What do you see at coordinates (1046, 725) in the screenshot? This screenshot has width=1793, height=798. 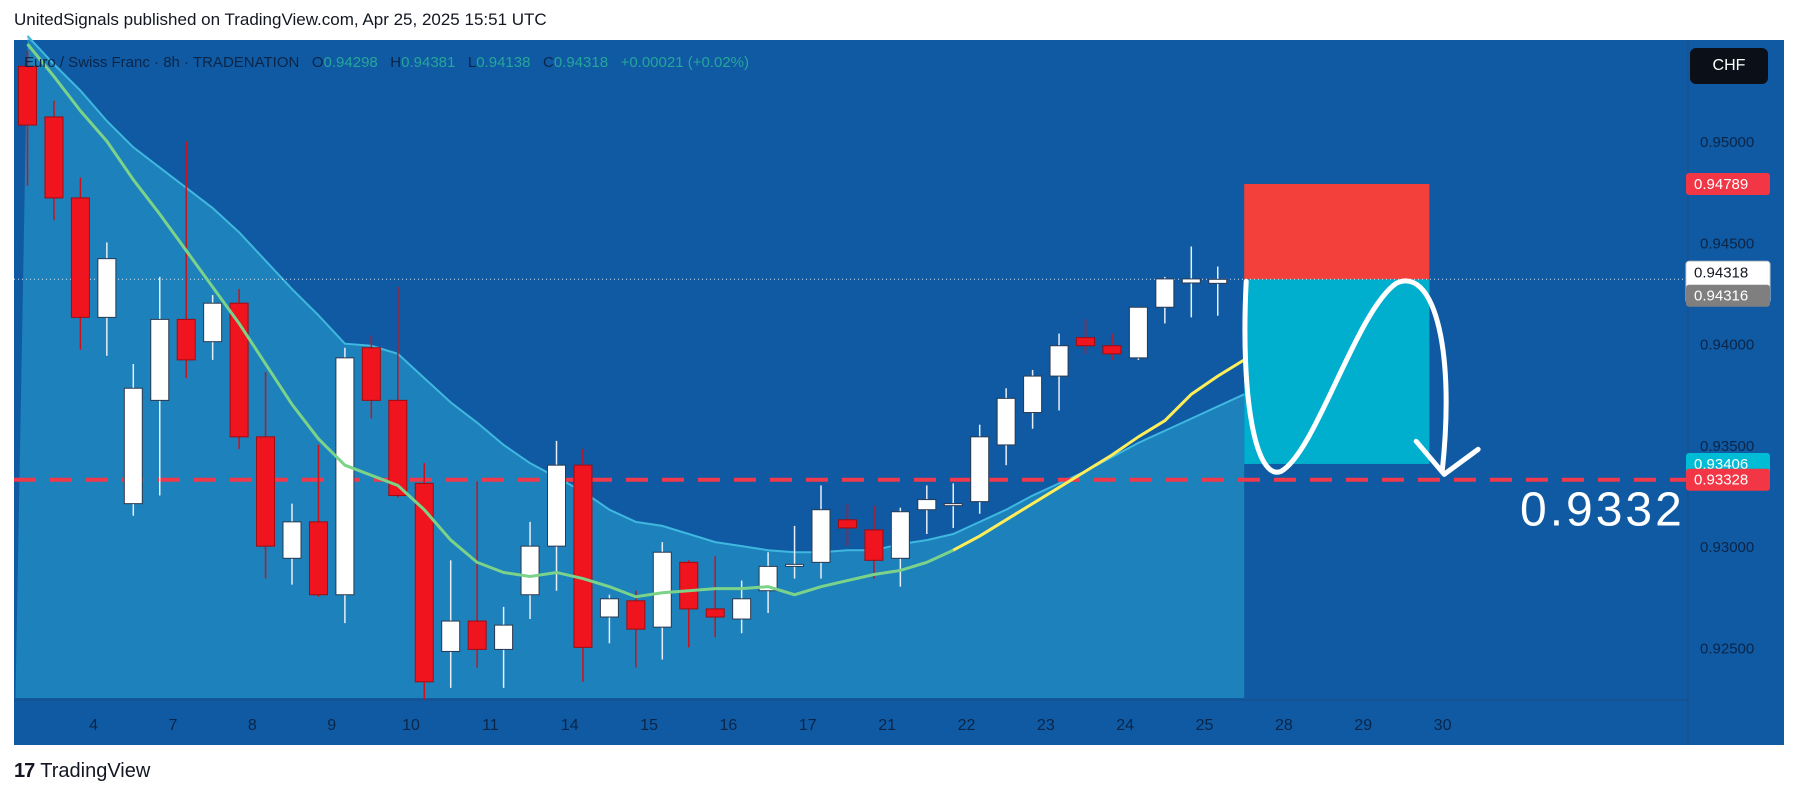 I see `time-tick-label: 23` at bounding box center [1046, 725].